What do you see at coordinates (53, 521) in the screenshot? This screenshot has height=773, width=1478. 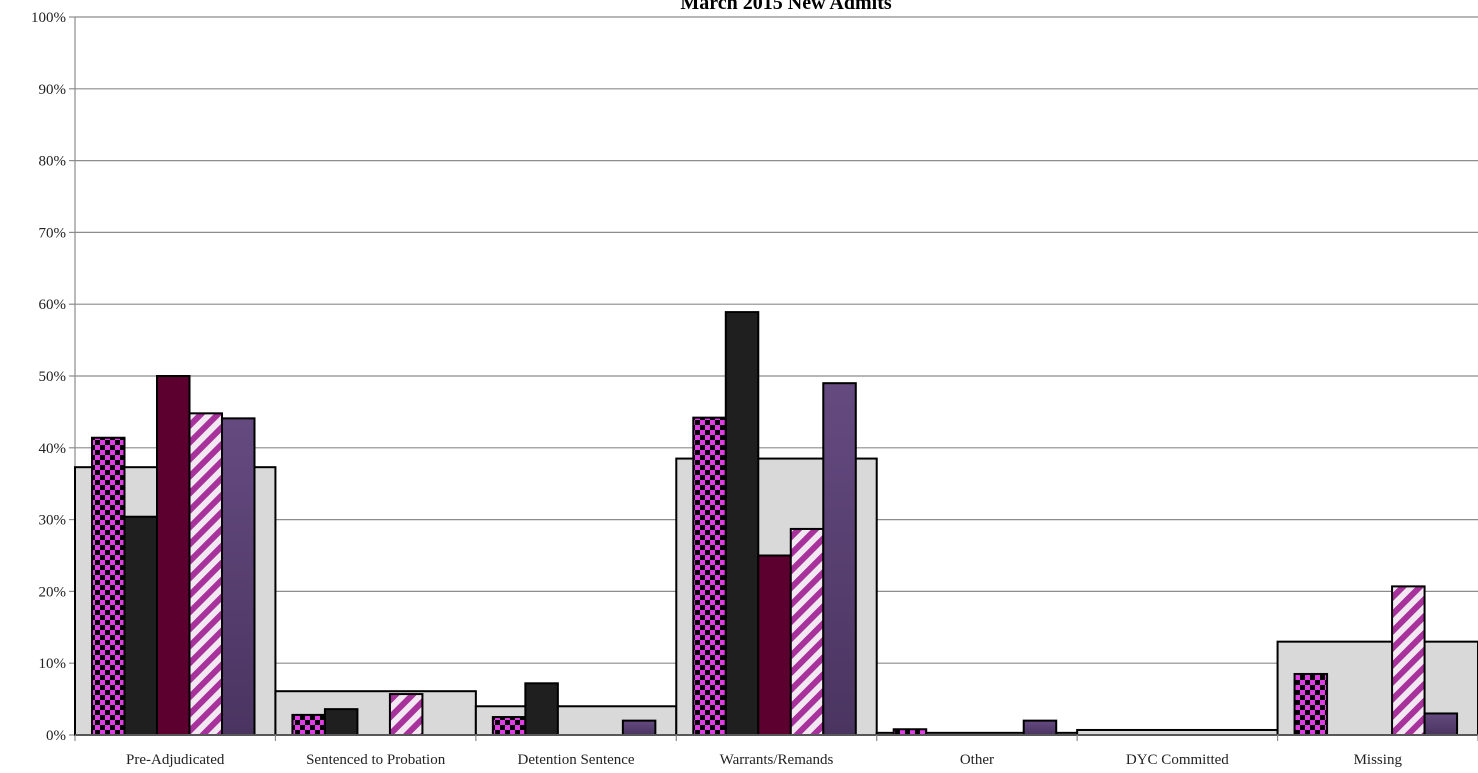 I see `y-tick-label: 30%` at bounding box center [53, 521].